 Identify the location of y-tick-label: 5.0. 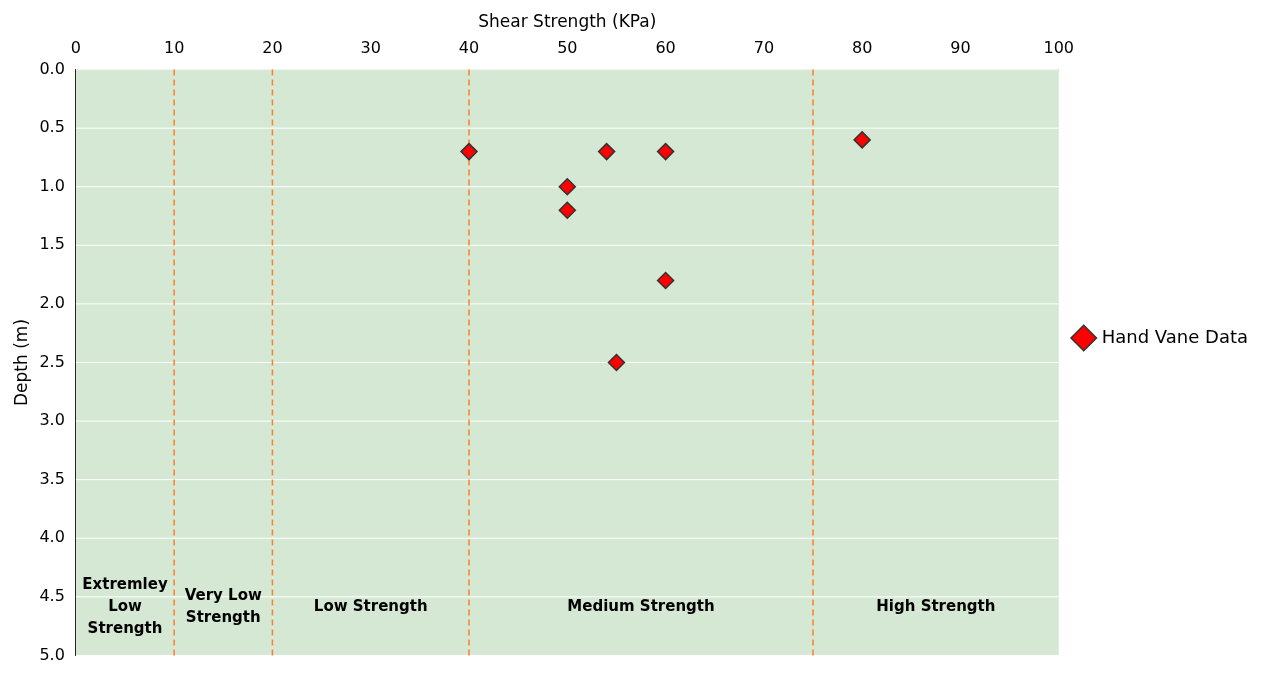
(52, 654).